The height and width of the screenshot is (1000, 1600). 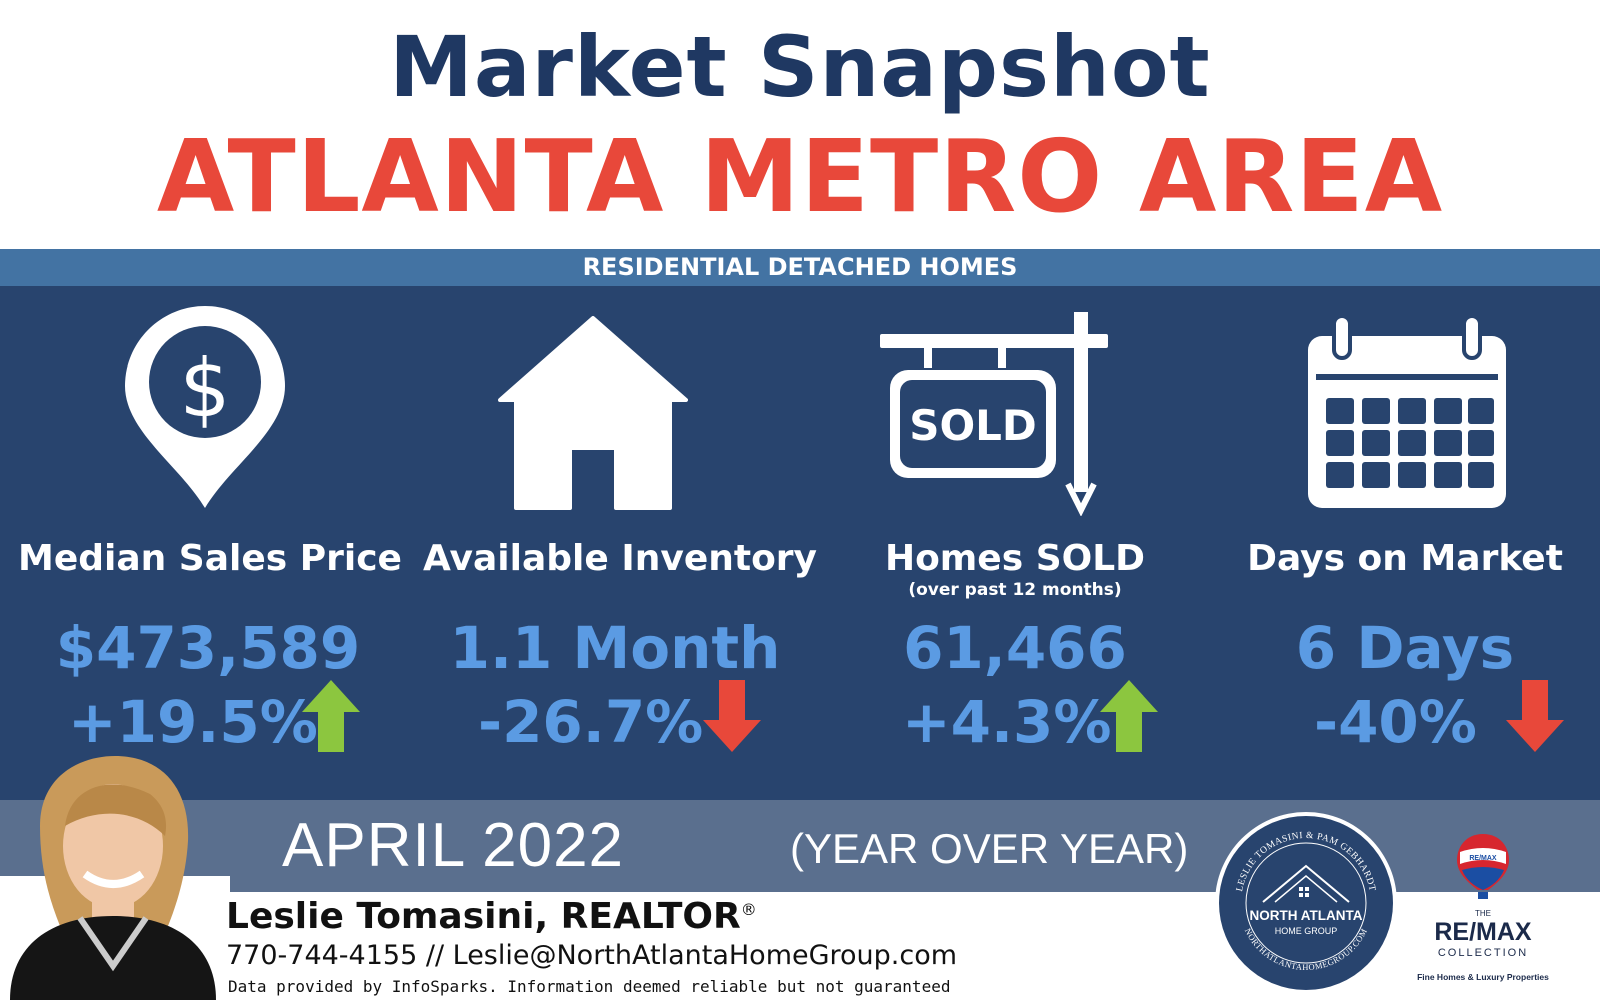 What do you see at coordinates (800, 176) in the screenshot?
I see `region-title: ATLANTA METRO AREA` at bounding box center [800, 176].